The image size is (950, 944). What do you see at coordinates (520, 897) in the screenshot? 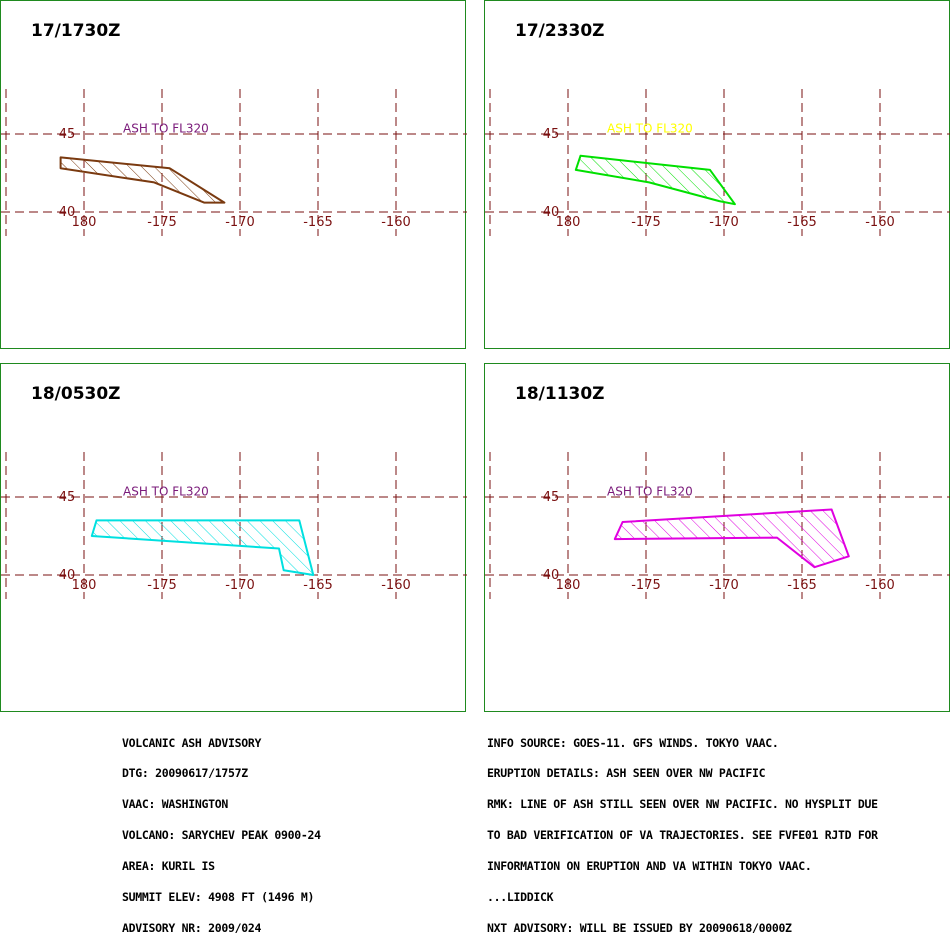
I see `footer-line: ...LIDDICK` at bounding box center [520, 897].